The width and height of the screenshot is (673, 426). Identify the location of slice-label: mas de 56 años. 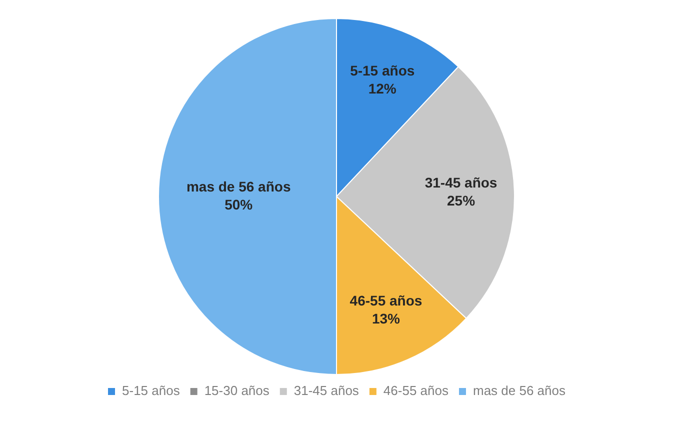
(238, 186).